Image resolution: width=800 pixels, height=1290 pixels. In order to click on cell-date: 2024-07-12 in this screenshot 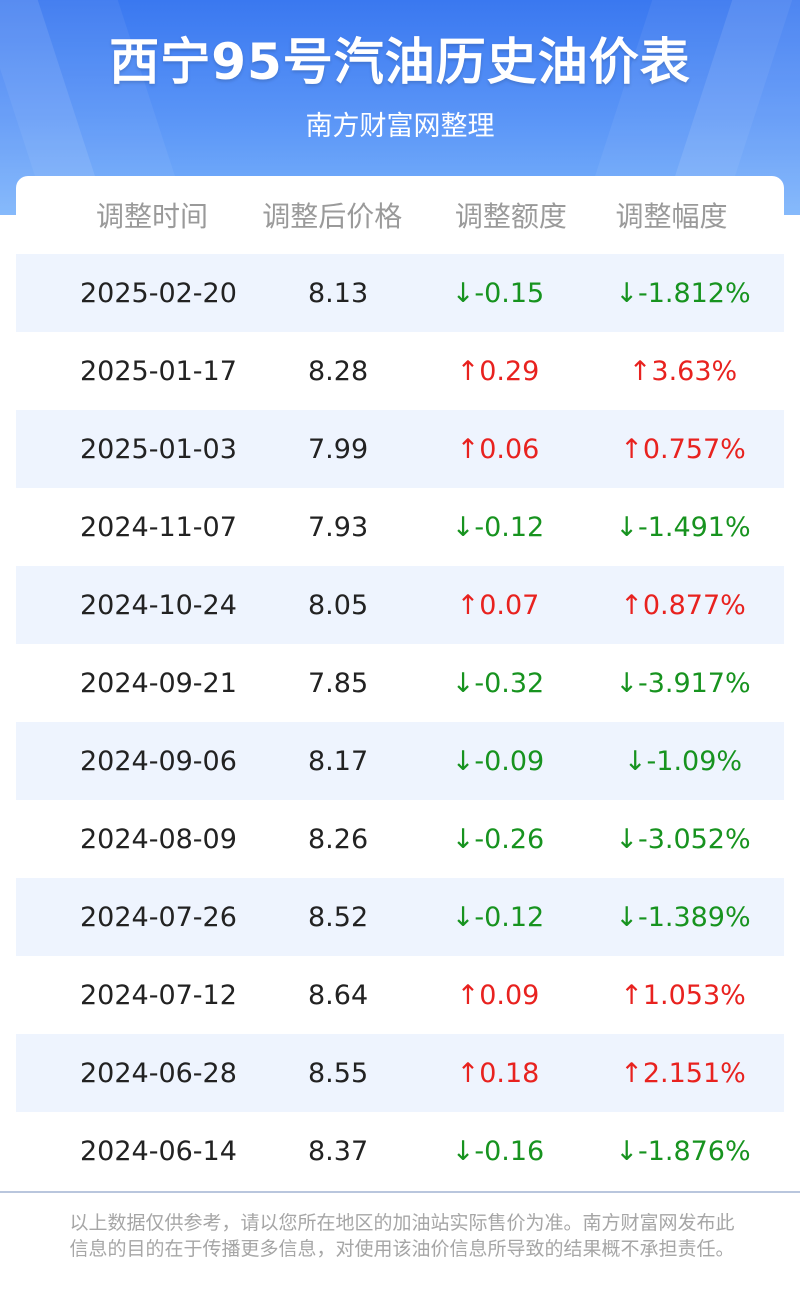, I will do `click(158, 995)`.